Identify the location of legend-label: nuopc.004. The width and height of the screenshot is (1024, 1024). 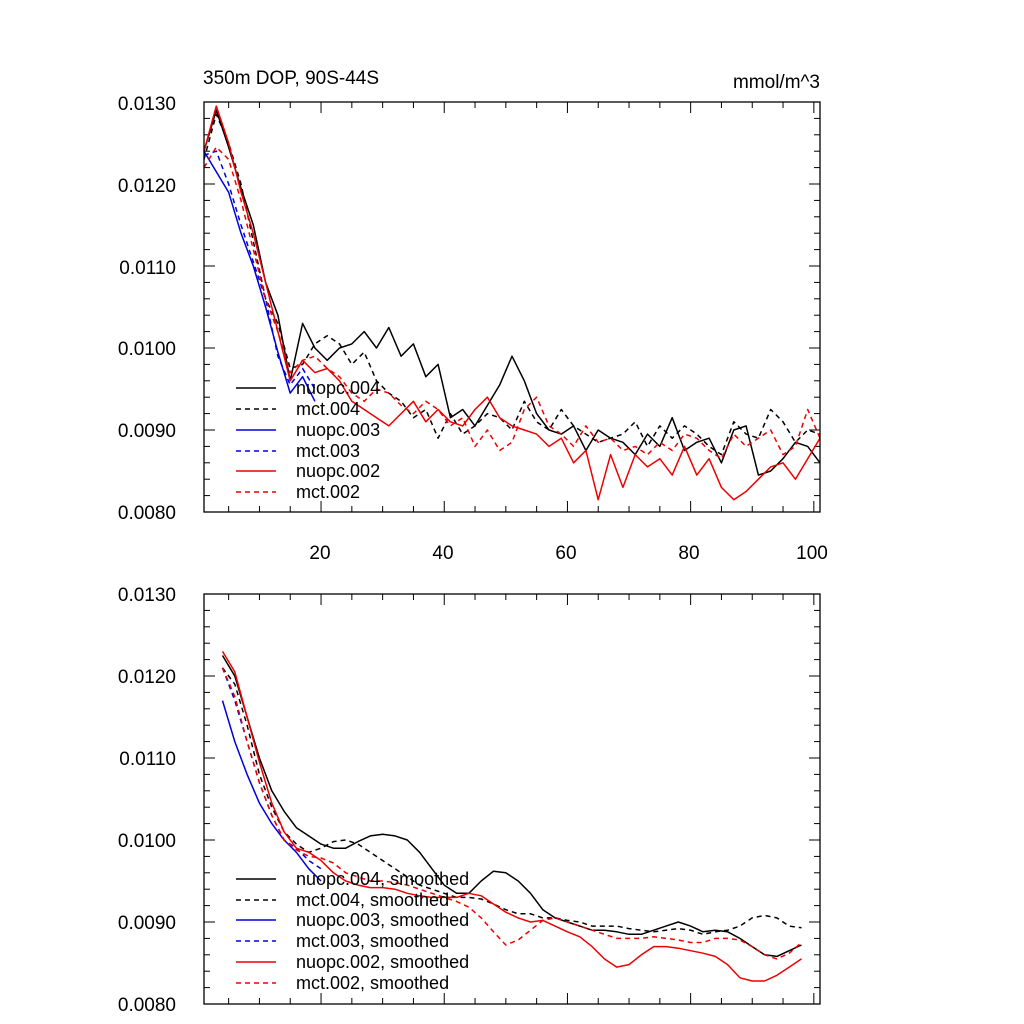
(338, 388).